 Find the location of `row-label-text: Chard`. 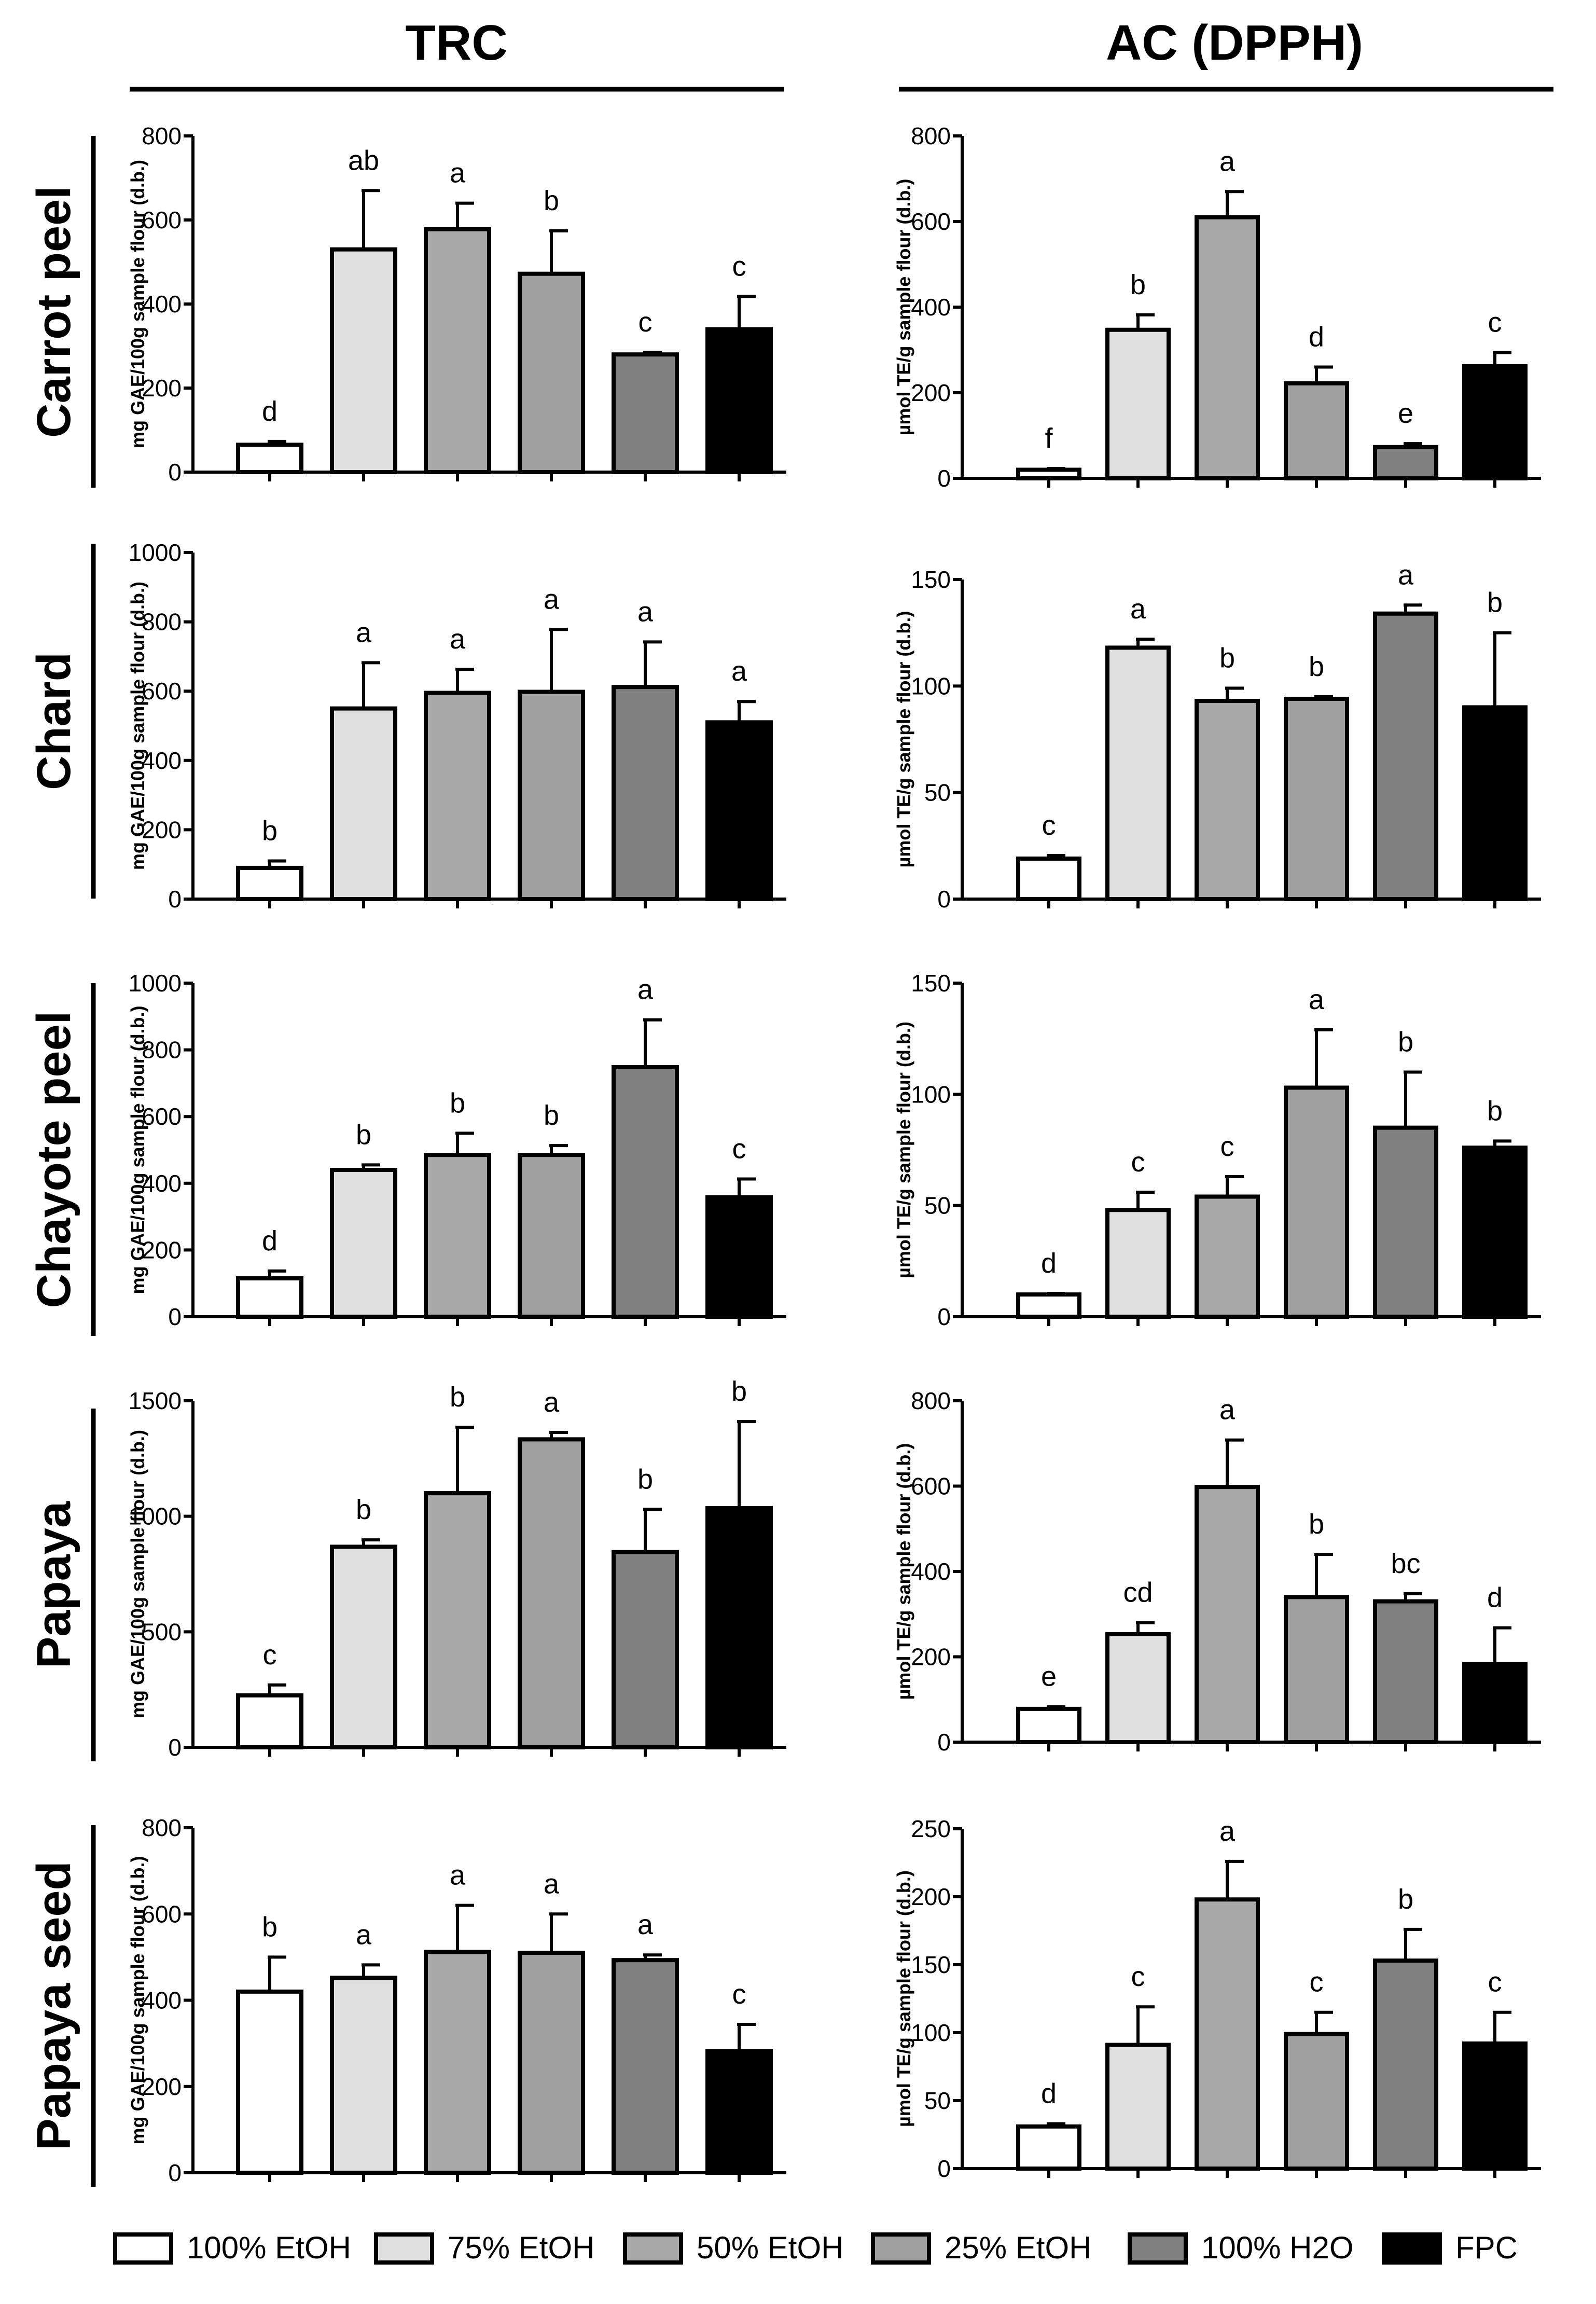

row-label-text: Chard is located at coordinates (53, 721).